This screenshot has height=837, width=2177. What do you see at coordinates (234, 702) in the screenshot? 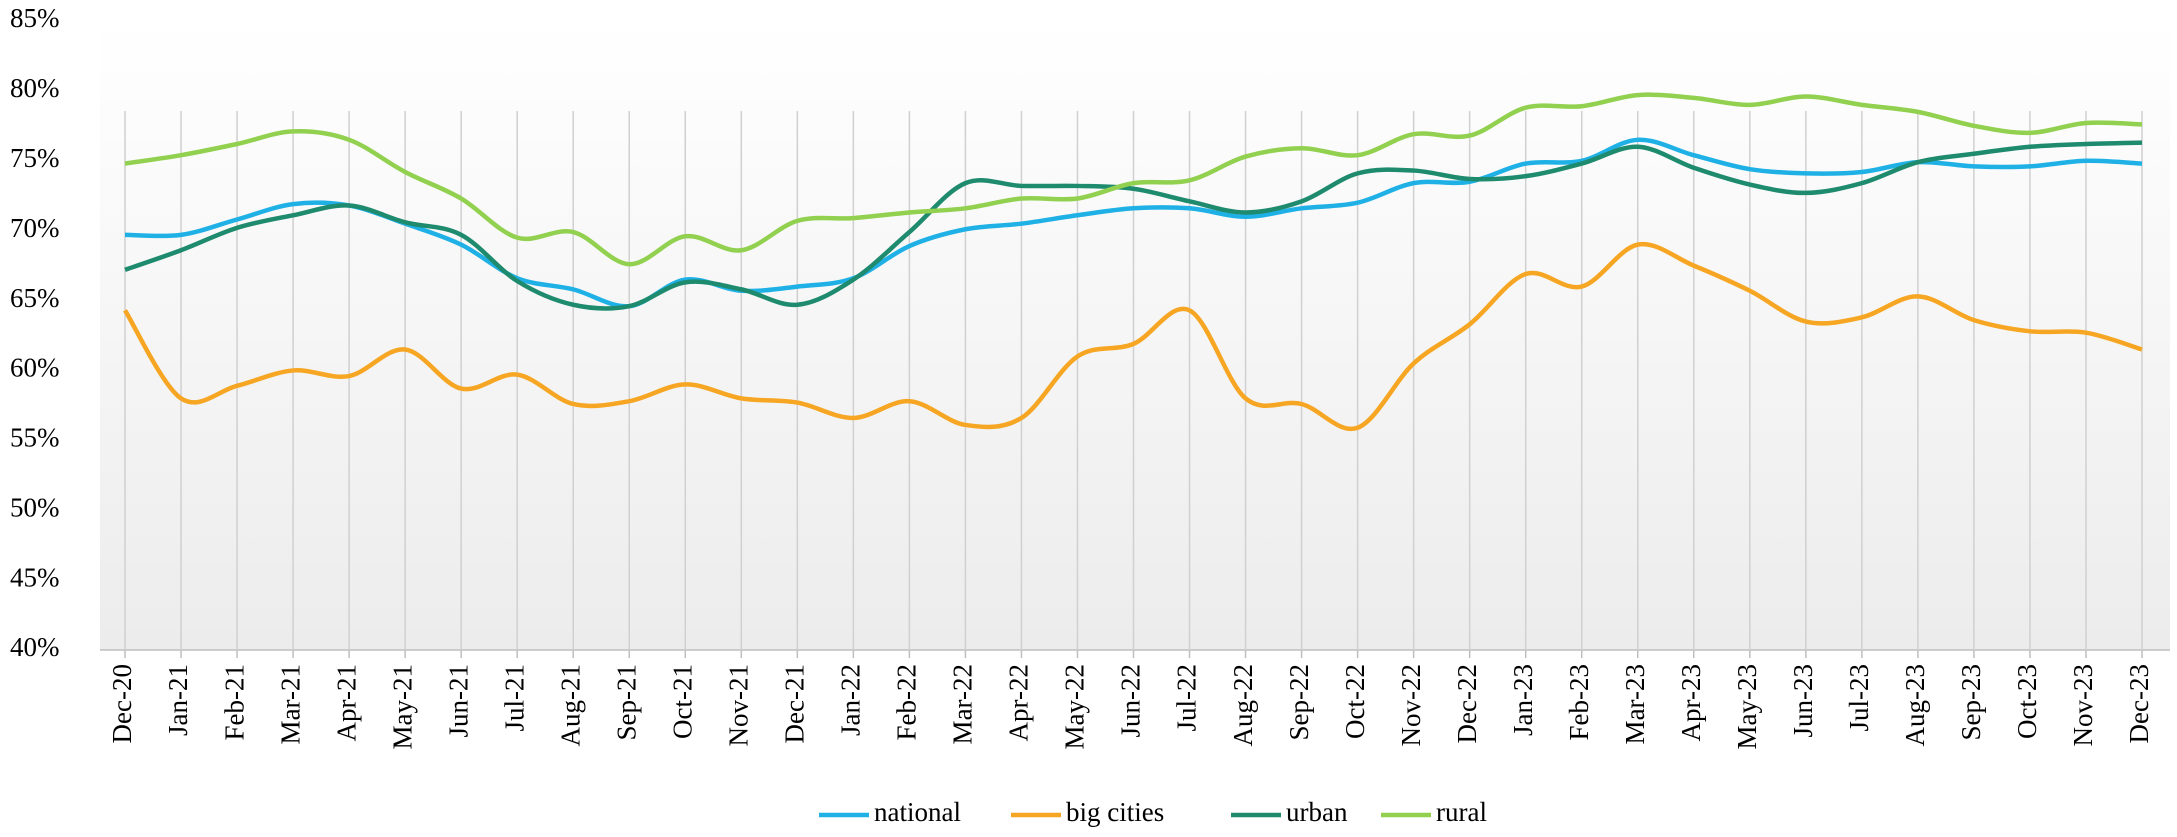
I see `x-tick-label: Feb-21` at bounding box center [234, 702].